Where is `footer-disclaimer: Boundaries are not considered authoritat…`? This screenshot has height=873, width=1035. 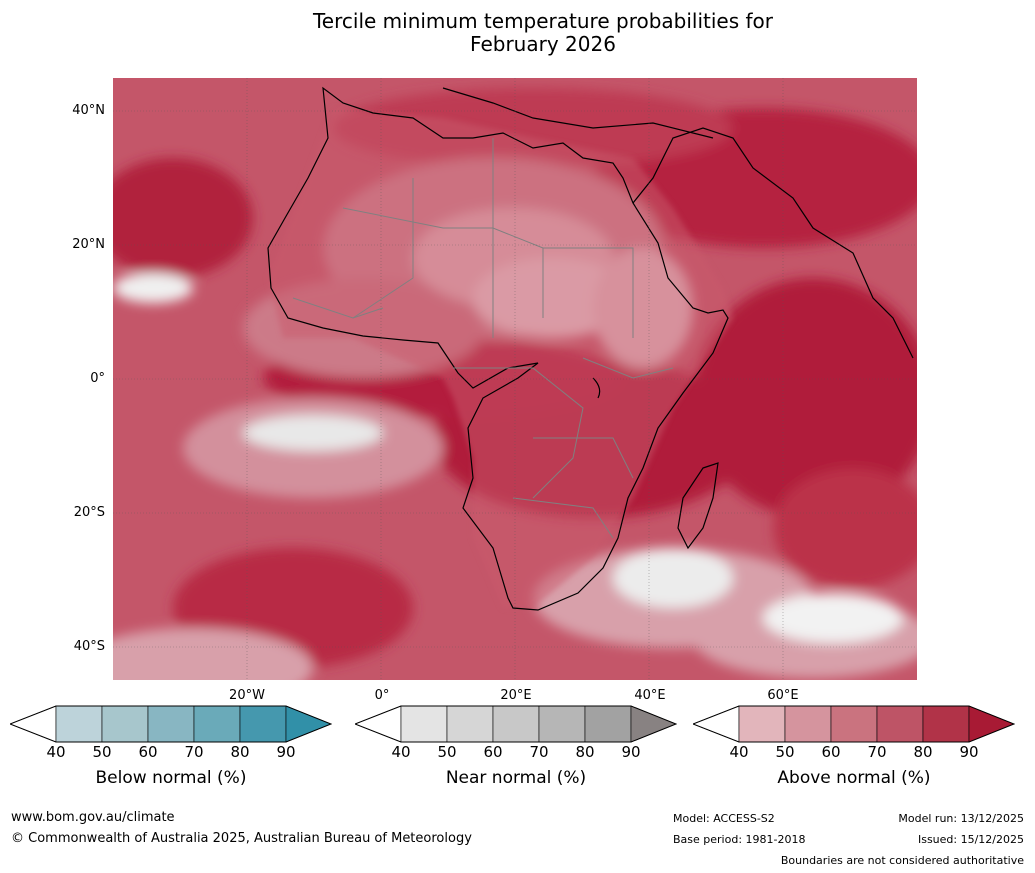 footer-disclaimer: Boundaries are not considered authoritat… is located at coordinates (902, 860).